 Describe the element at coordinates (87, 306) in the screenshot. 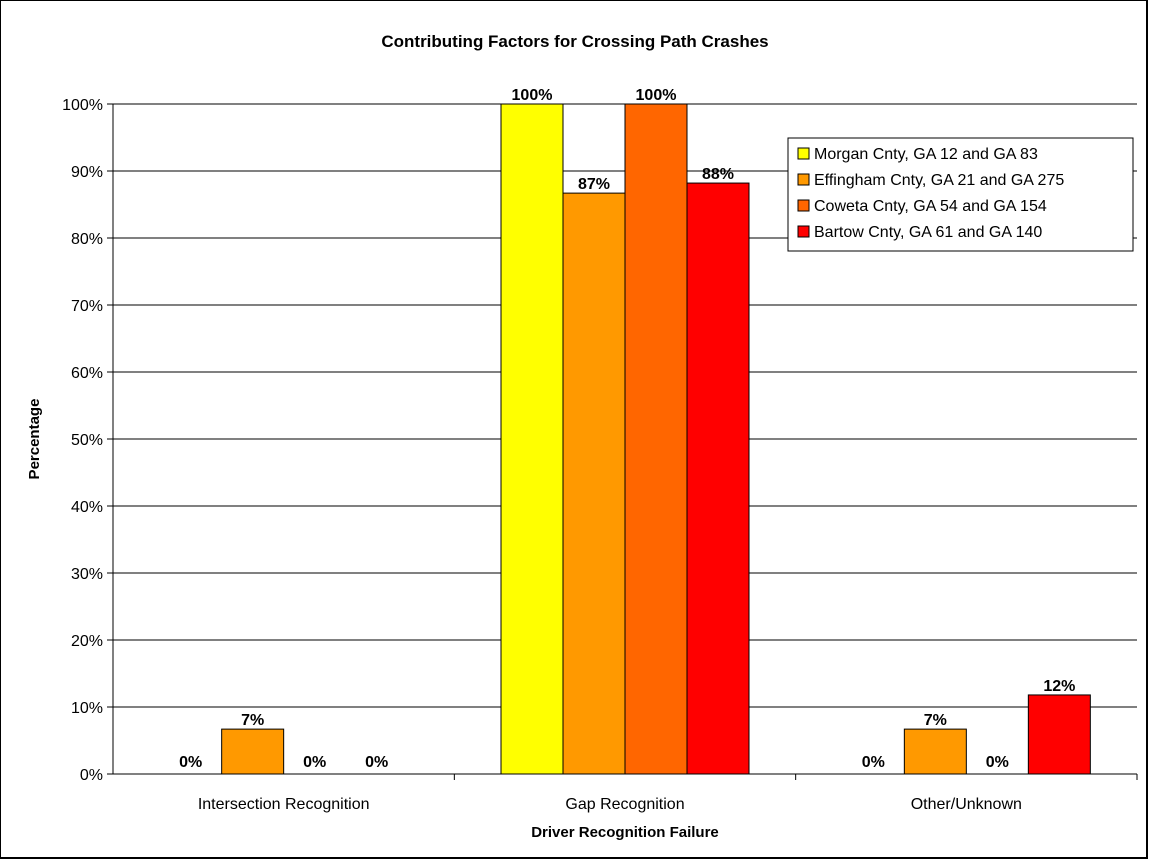

I see `y-tick-label: 70%` at that location.